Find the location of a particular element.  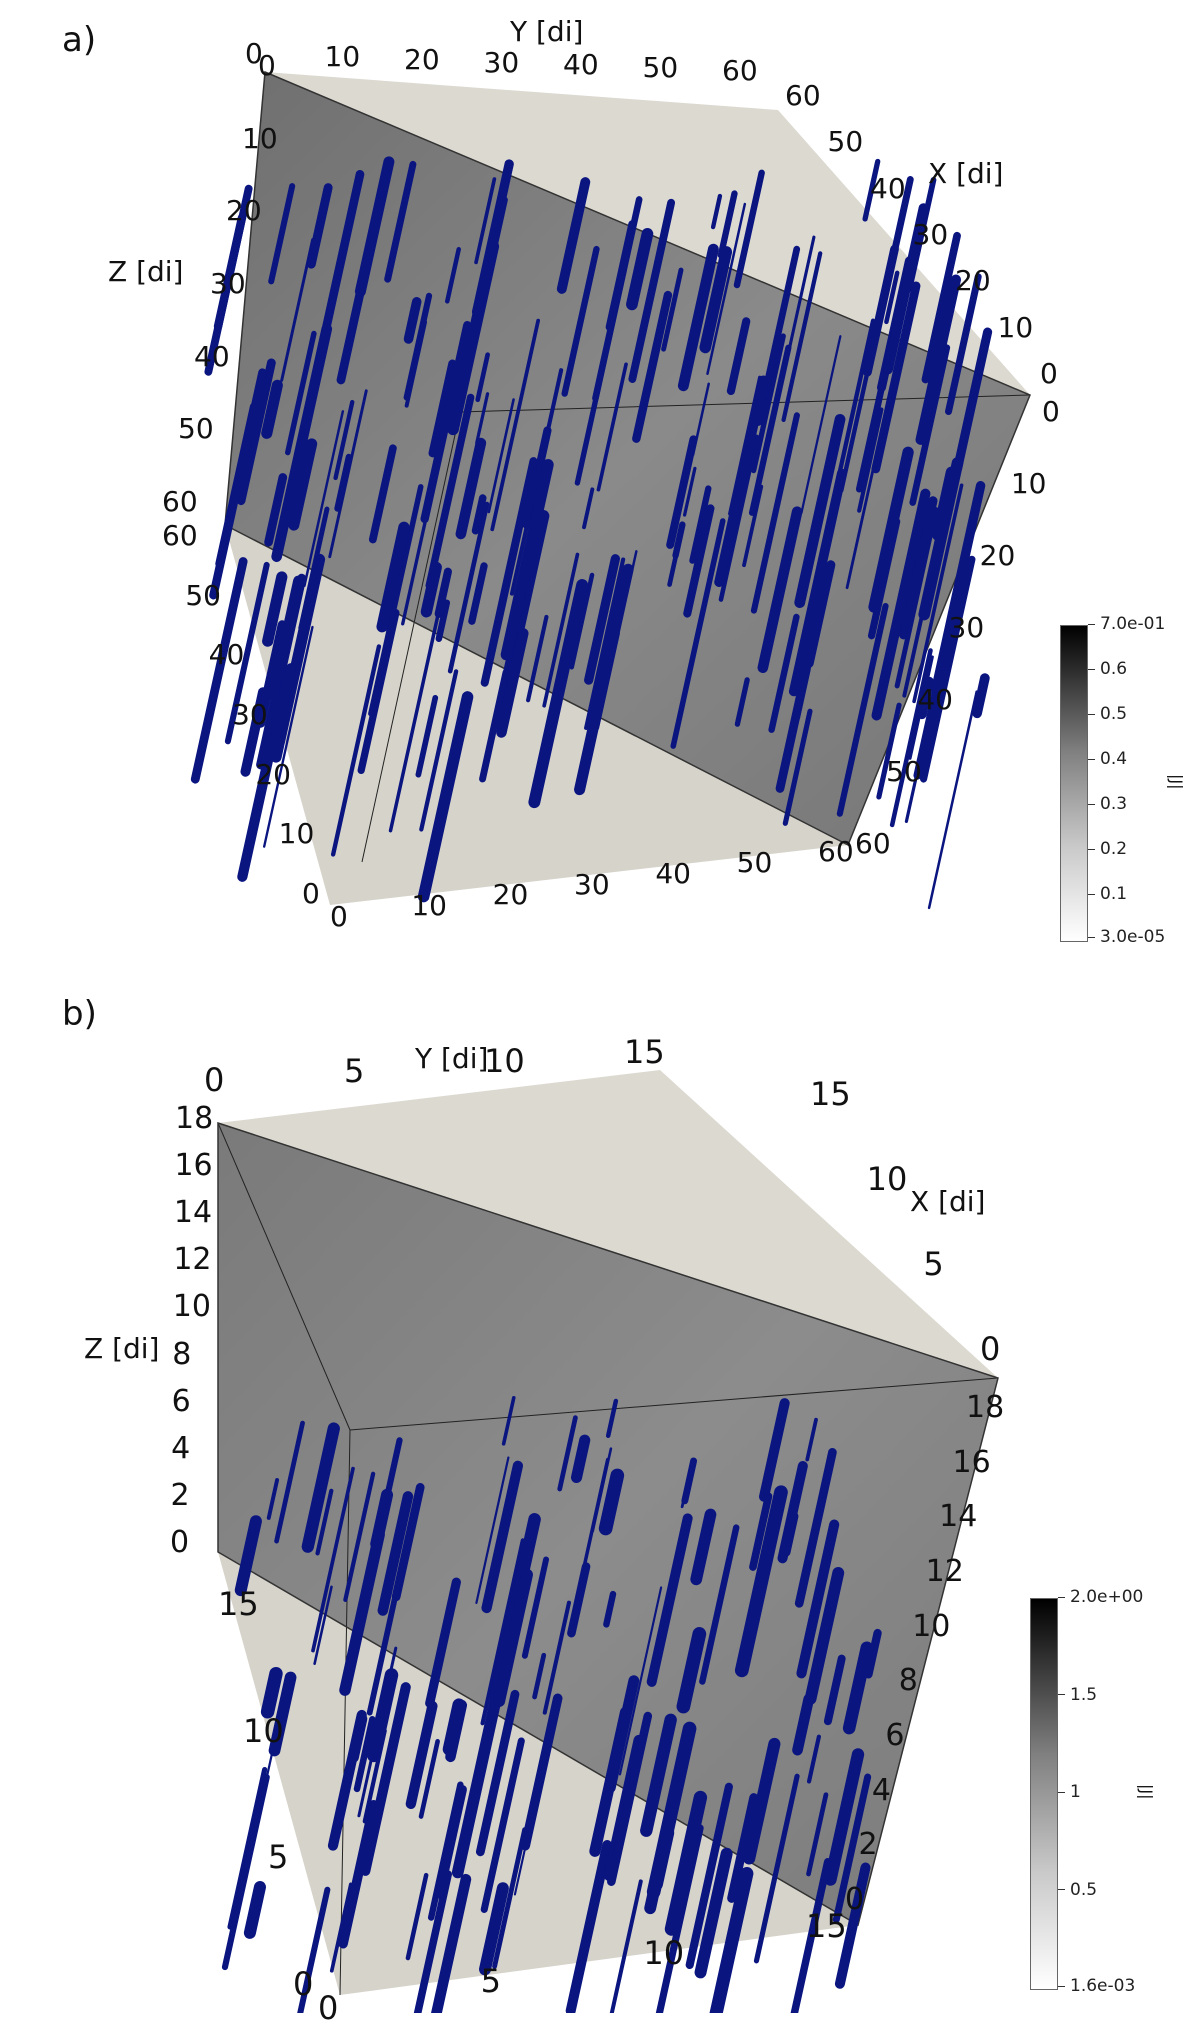

x-axis-tick: 15 is located at coordinates (830, 1094).